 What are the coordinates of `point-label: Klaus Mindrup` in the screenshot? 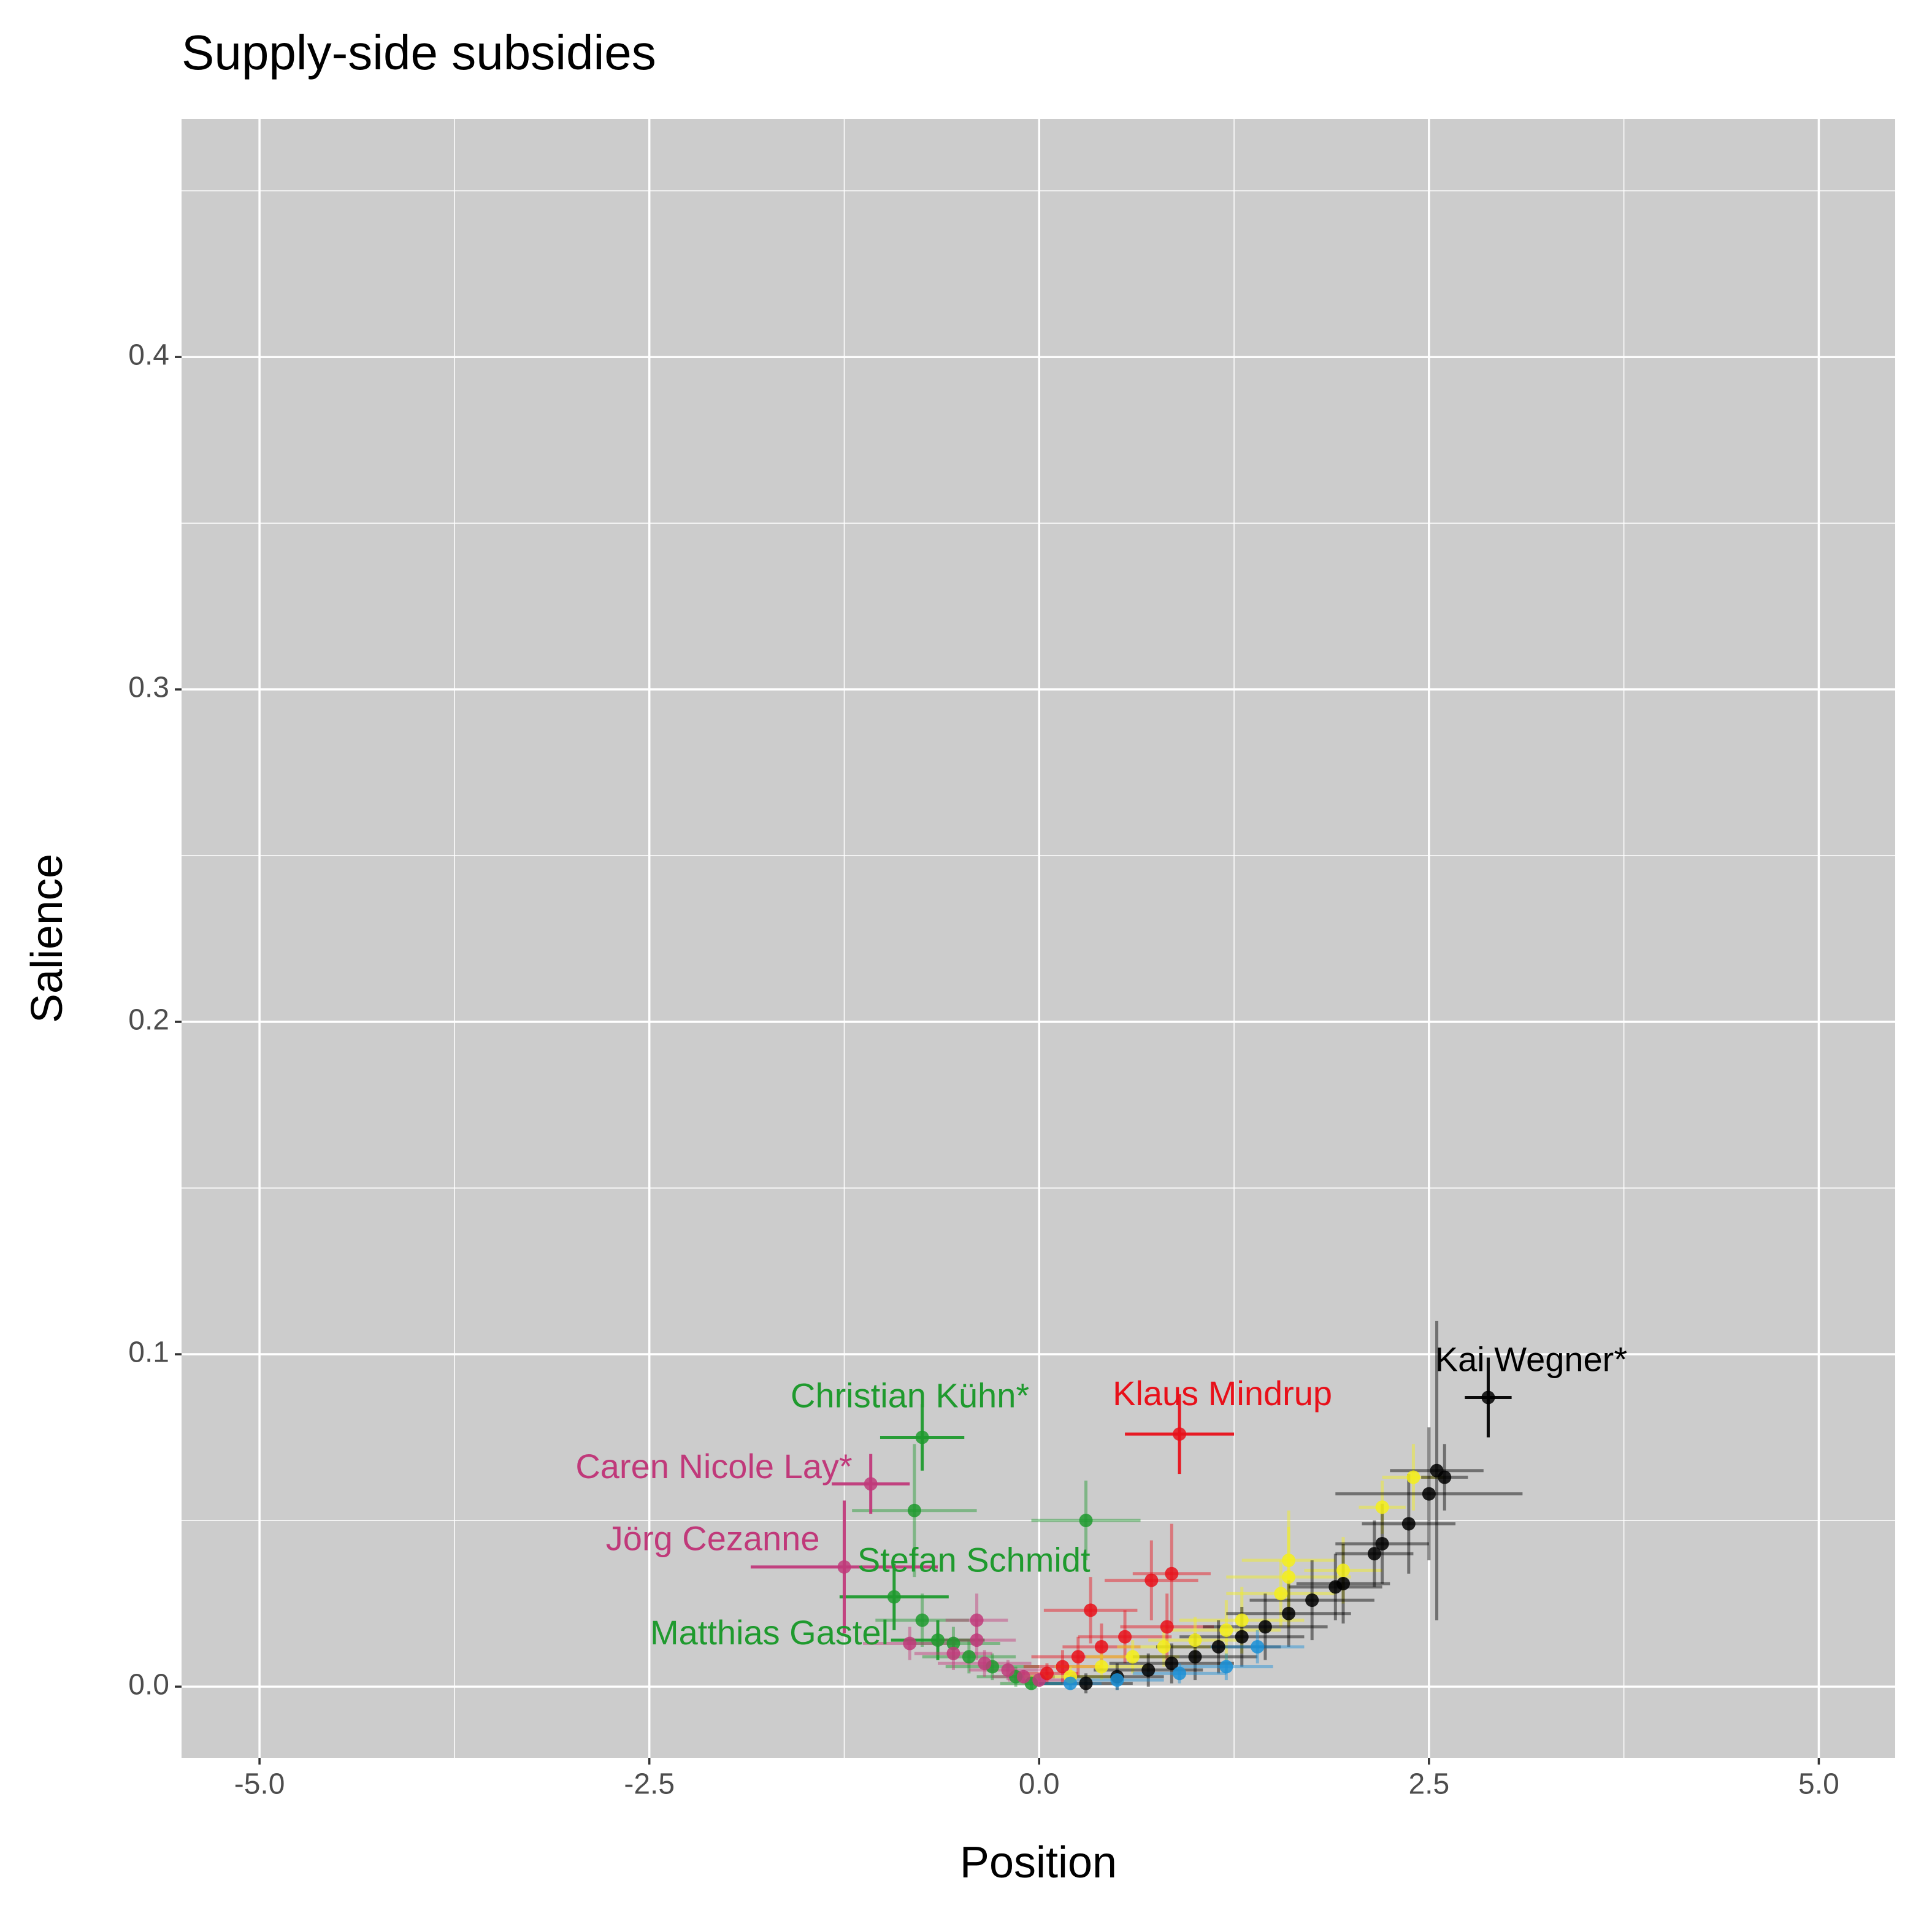 It's located at (1222, 1393).